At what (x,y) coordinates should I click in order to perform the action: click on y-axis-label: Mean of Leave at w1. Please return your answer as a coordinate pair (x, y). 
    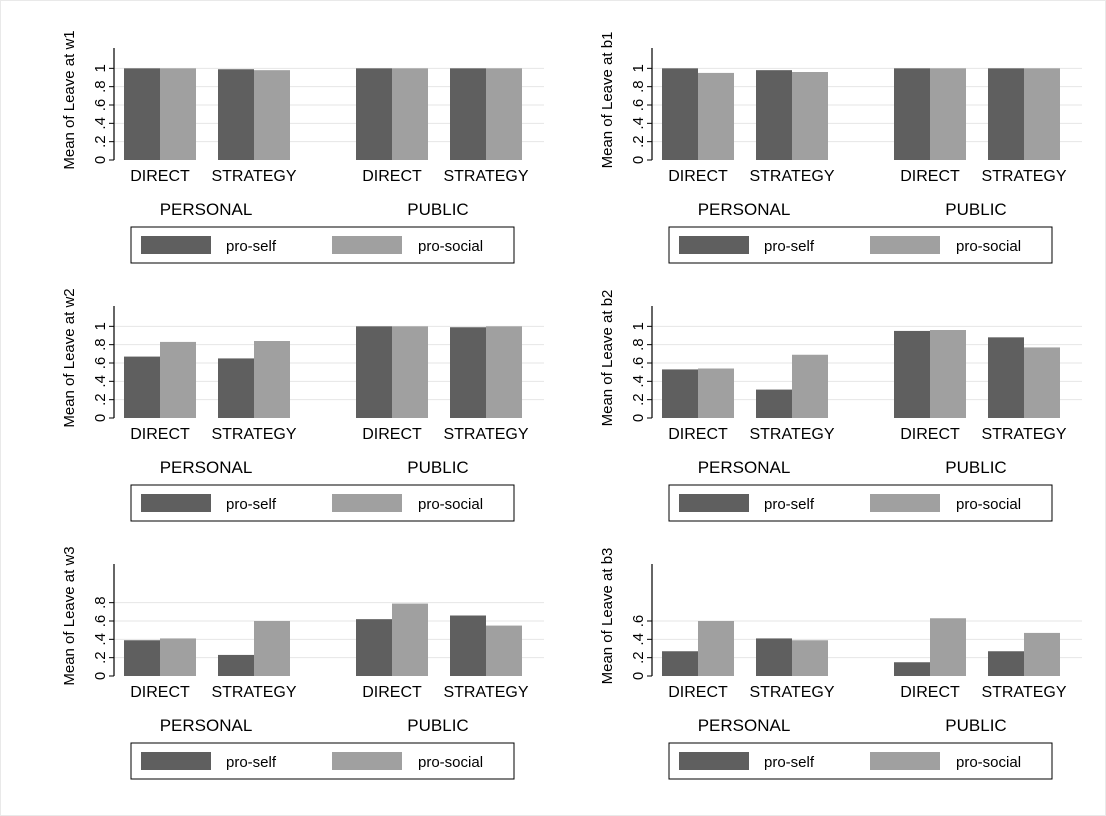
    Looking at the image, I should click on (69, 99).